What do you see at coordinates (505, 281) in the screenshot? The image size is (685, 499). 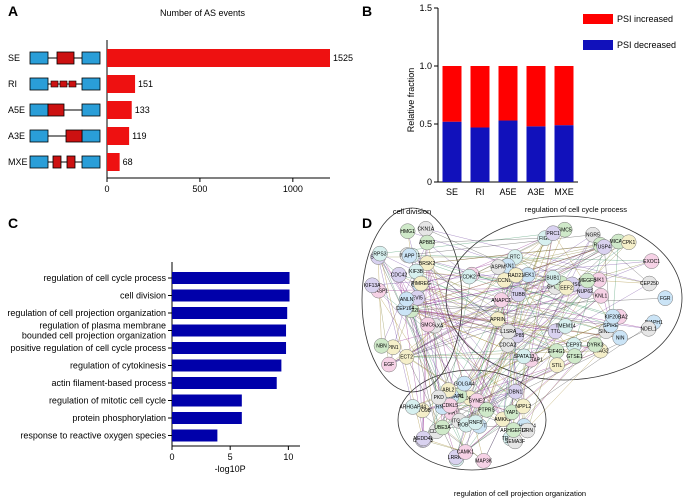 I see `network-node-label: CCNL` at bounding box center [505, 281].